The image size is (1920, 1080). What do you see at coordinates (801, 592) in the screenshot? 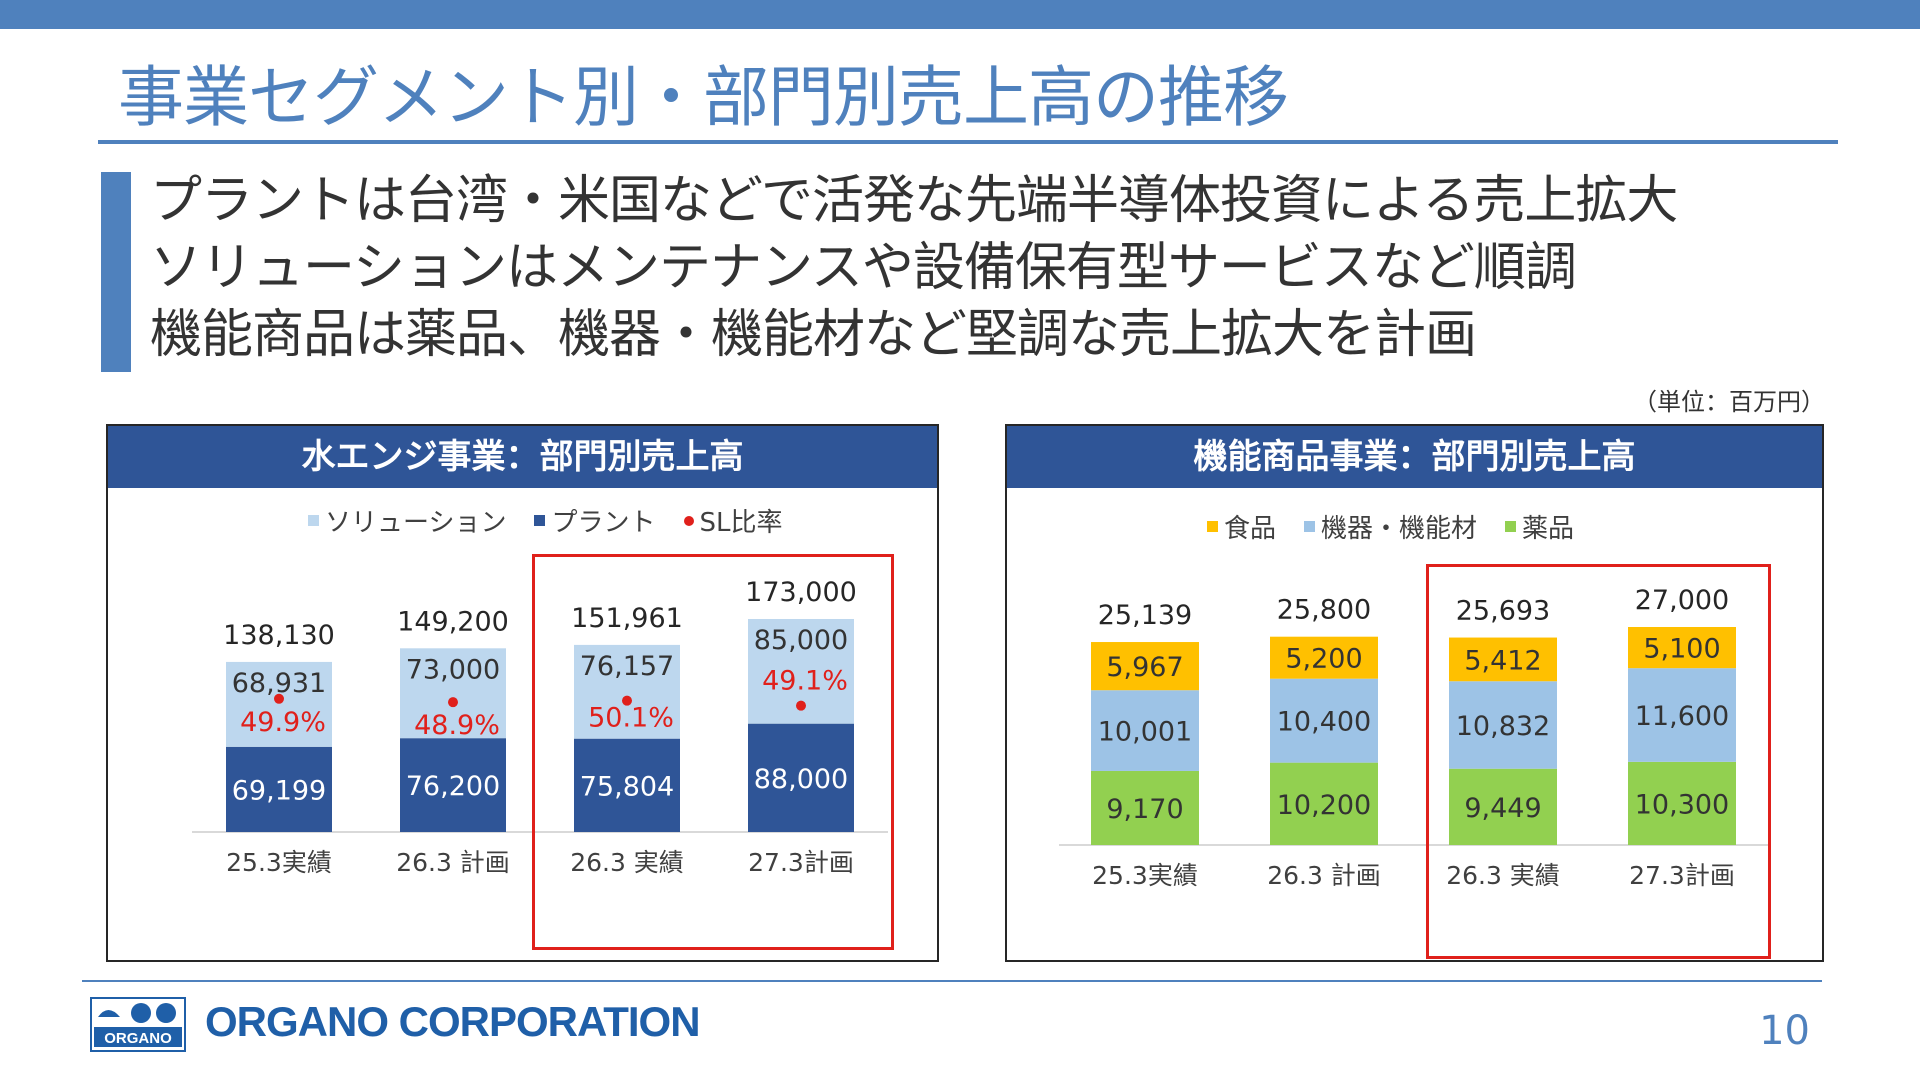
I see `total-label: 173,000` at bounding box center [801, 592].